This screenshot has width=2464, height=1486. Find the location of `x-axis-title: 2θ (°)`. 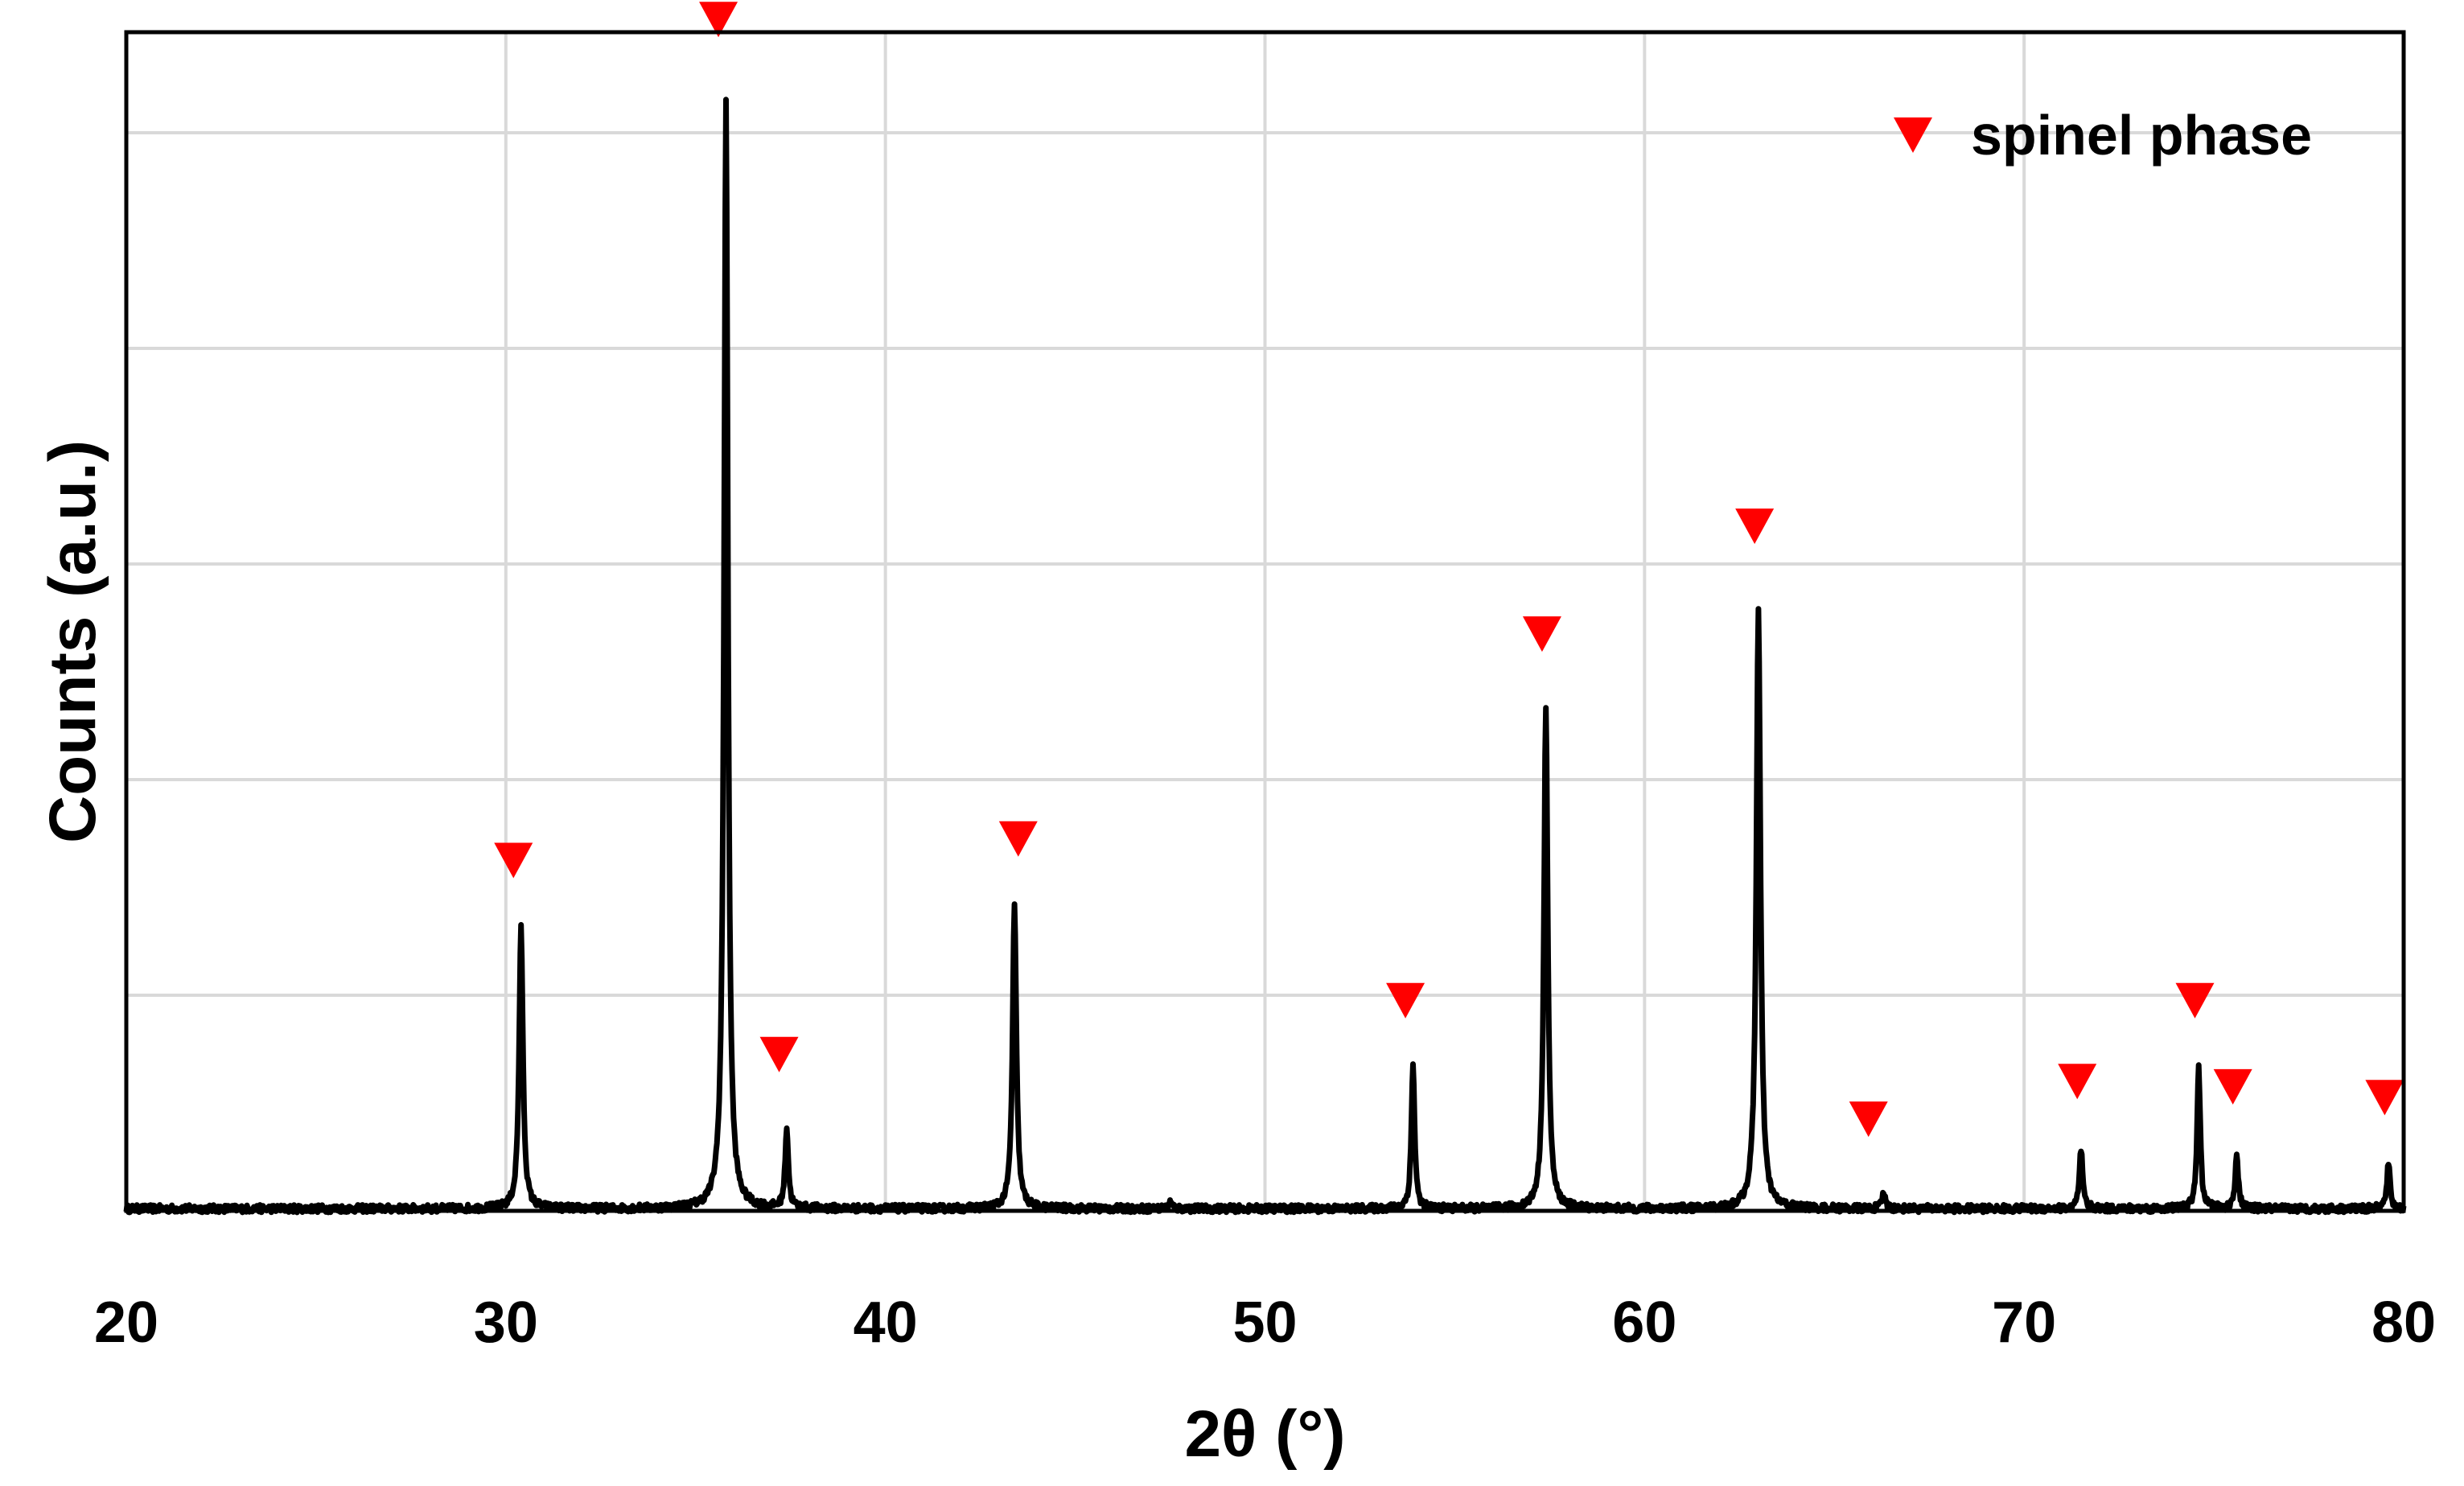

x-axis-title: 2θ (°) is located at coordinates (1264, 1434).